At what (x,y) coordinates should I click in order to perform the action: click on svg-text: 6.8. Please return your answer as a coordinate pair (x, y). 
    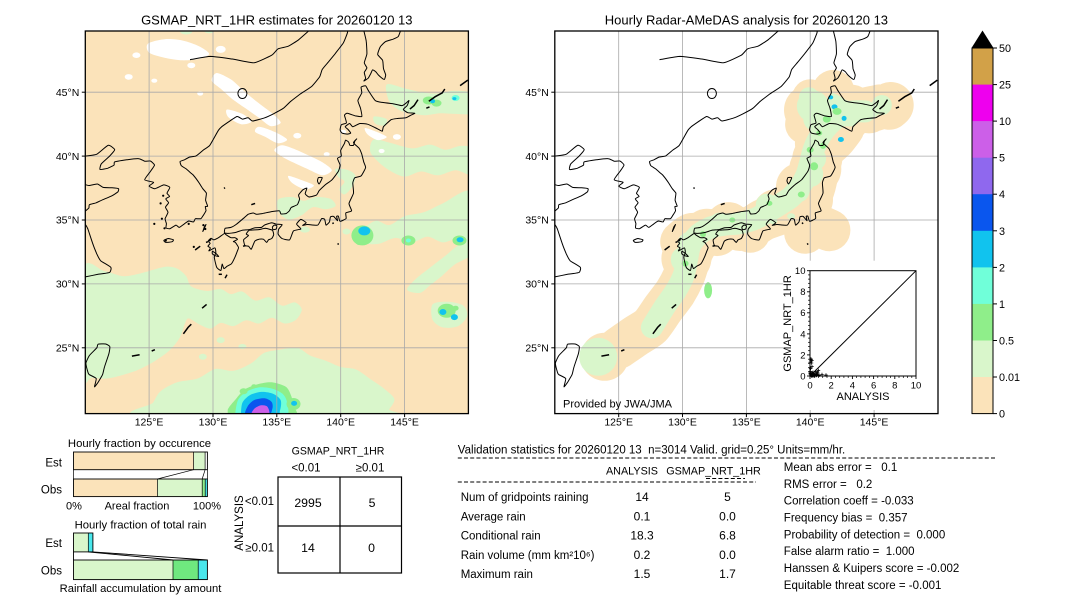
    Looking at the image, I should click on (727, 536).